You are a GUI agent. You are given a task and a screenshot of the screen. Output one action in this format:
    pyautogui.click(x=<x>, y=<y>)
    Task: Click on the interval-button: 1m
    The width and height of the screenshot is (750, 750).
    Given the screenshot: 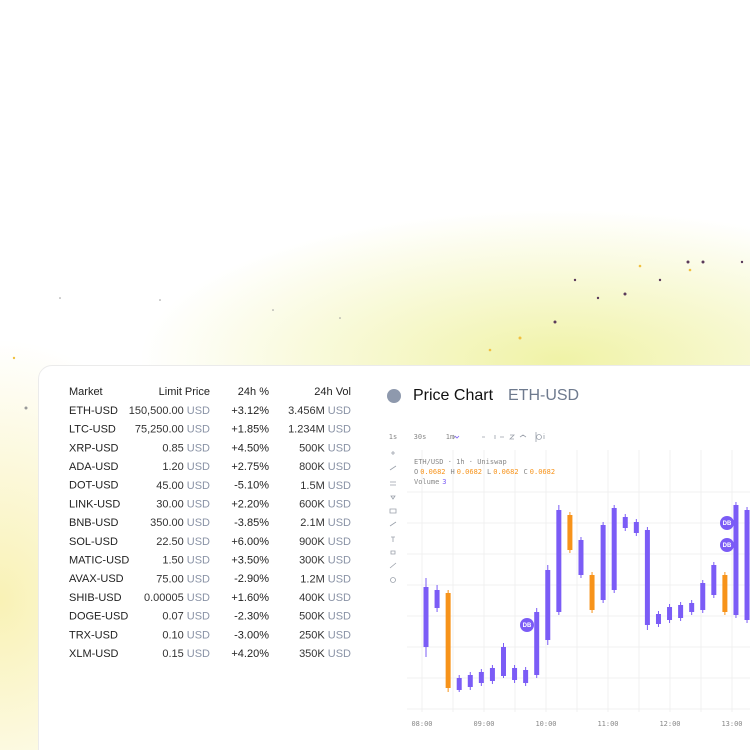 What is the action you would take?
    pyautogui.click(x=450, y=437)
    